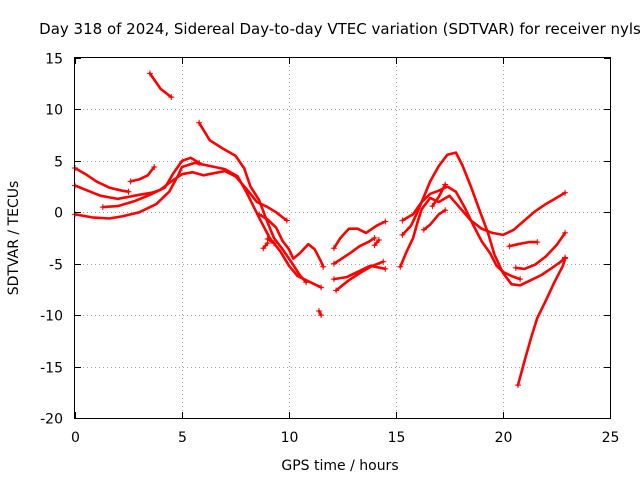 The height and width of the screenshot is (480, 640). Describe the element at coordinates (182, 438) in the screenshot. I see `x-tick-label: 5` at that location.